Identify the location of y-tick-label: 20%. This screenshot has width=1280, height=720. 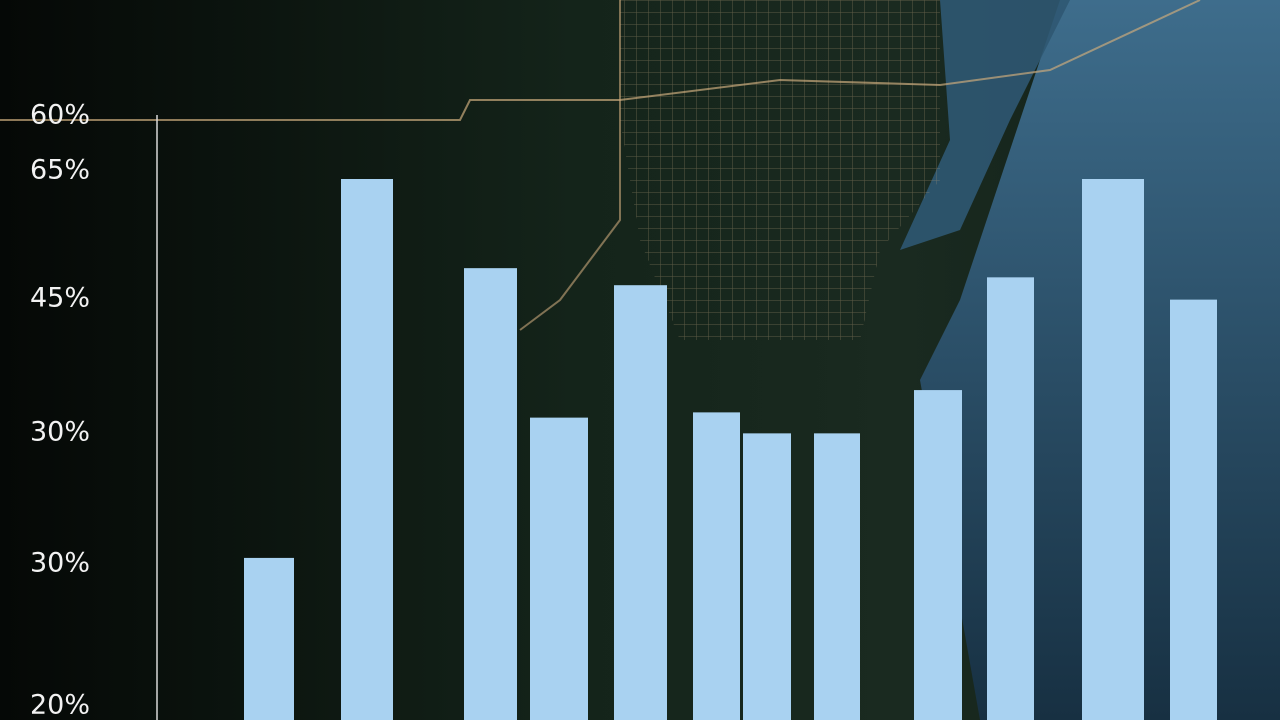
(60, 705).